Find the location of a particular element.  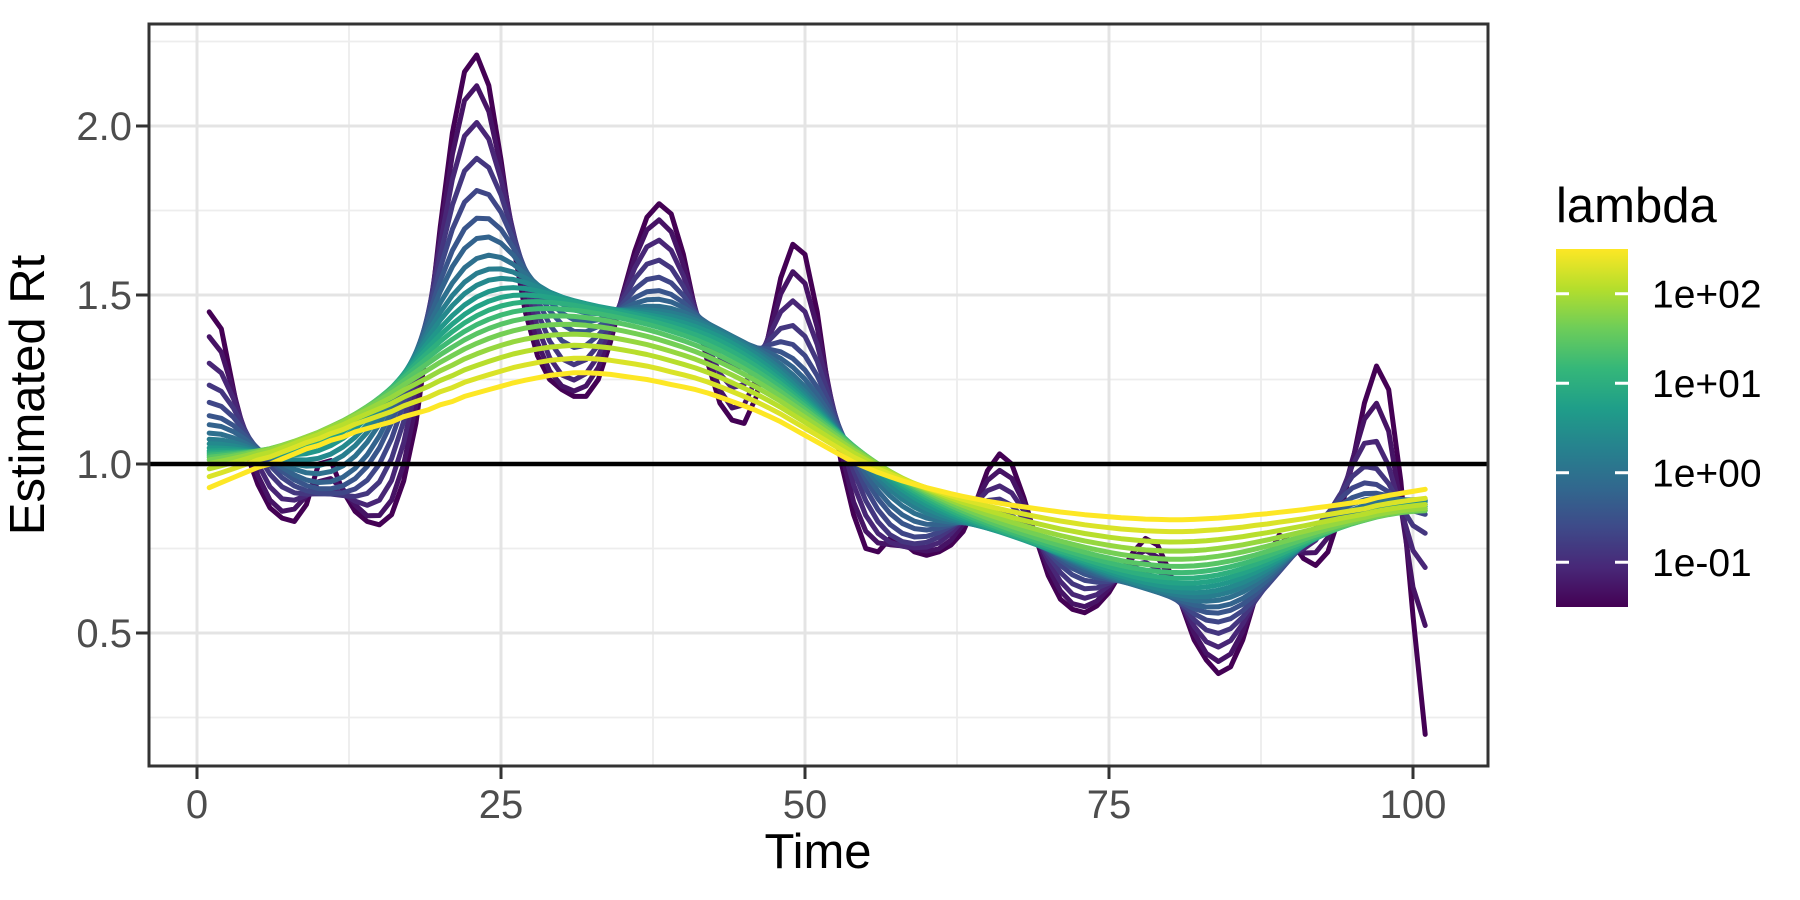

y-tick-label: 1.5 is located at coordinates (104, 296).